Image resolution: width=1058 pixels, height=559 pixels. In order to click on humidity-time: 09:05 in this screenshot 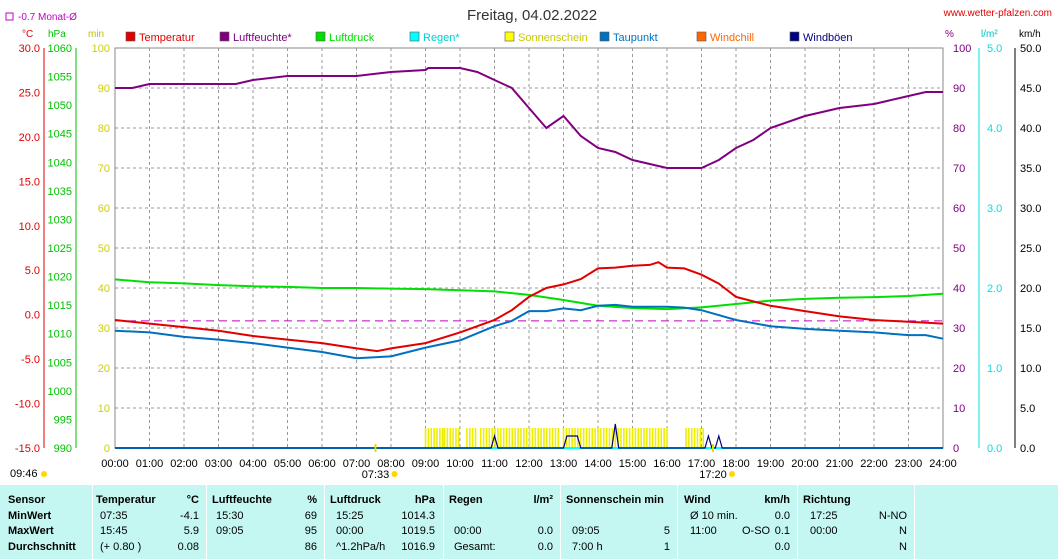, I will do `click(230, 531)`.